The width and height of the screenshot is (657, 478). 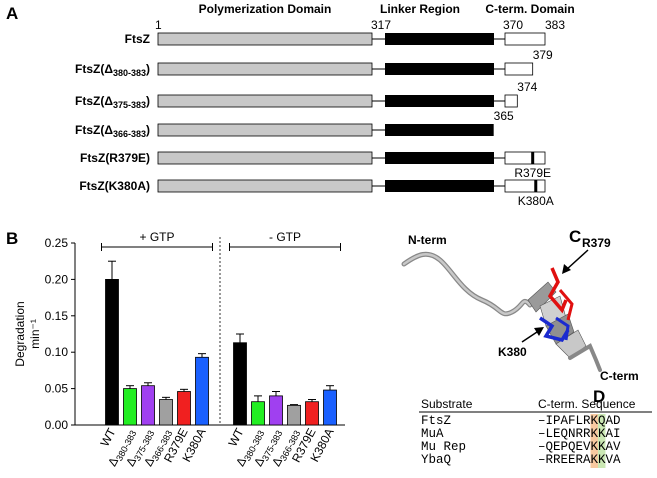 I want to click on domain-header: Linker Region, so click(x=420, y=9).